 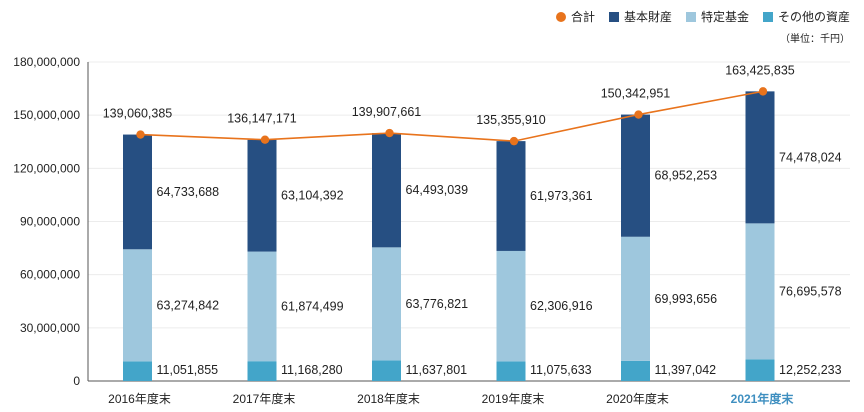 I want to click on legend-basic-swatch-icon, so click(x=613, y=16).